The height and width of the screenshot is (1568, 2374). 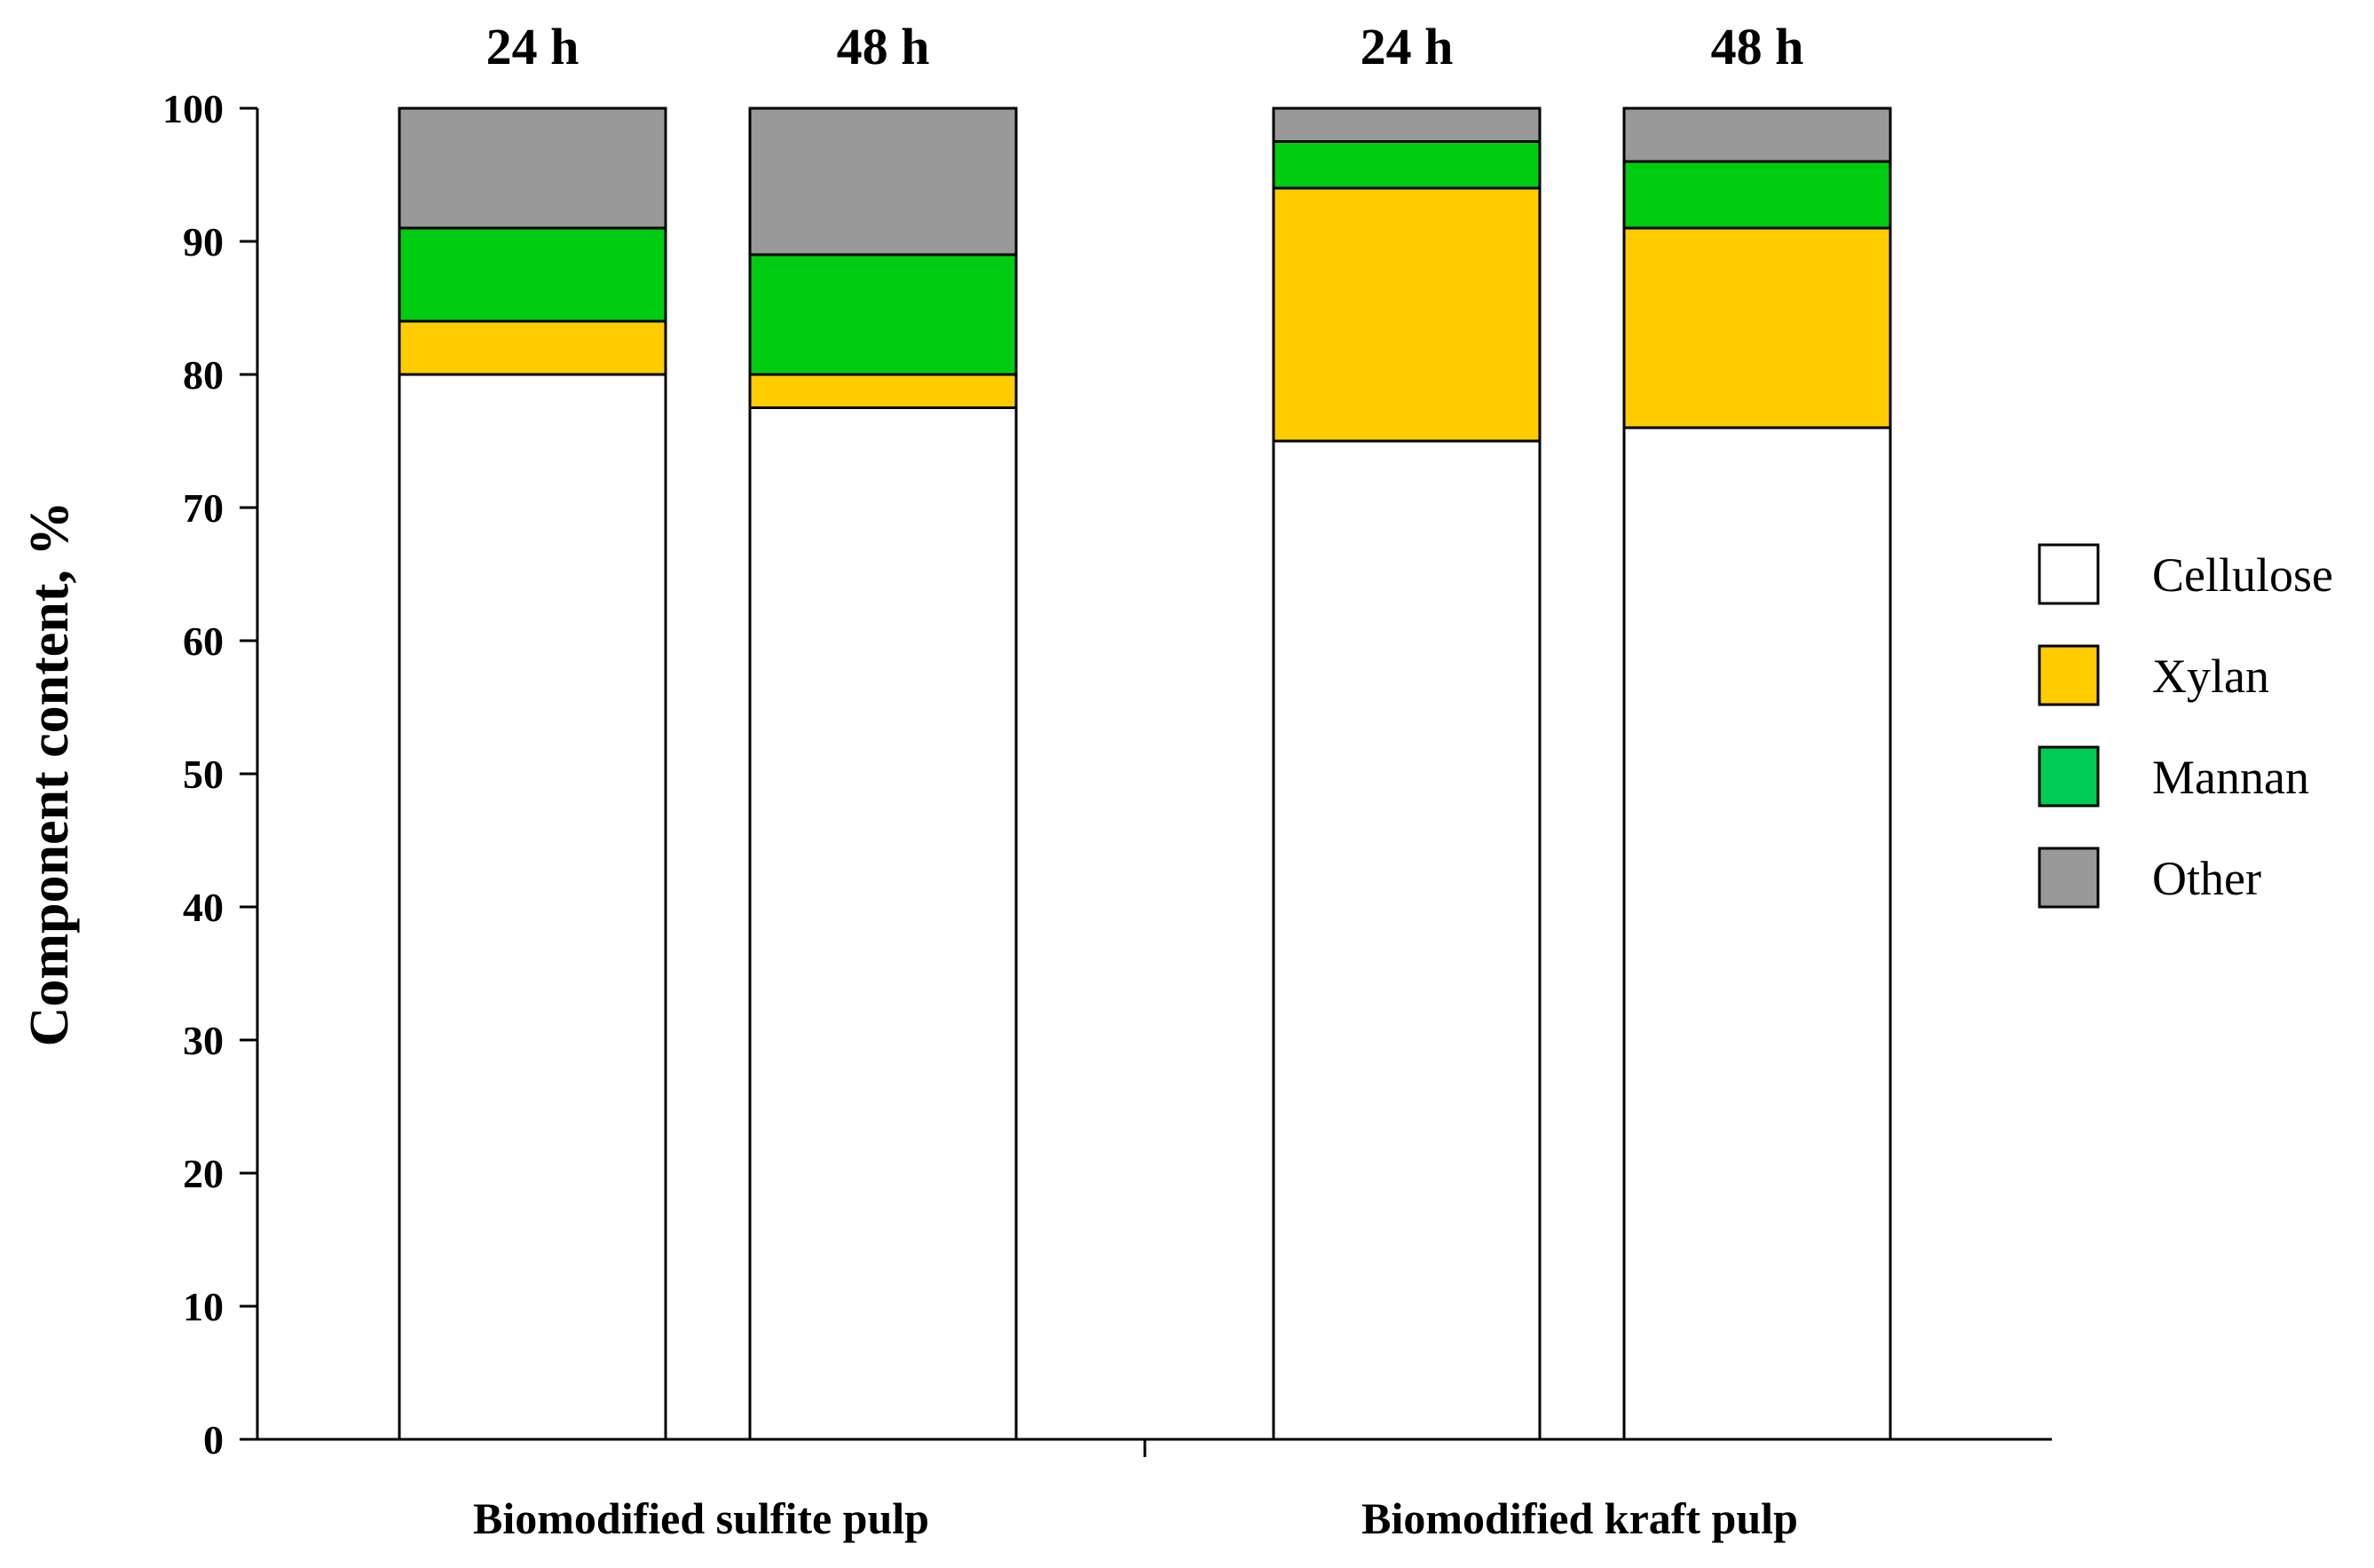 What do you see at coordinates (1579, 1518) in the screenshot?
I see `x-group-label: Biomodified kraft pulp` at bounding box center [1579, 1518].